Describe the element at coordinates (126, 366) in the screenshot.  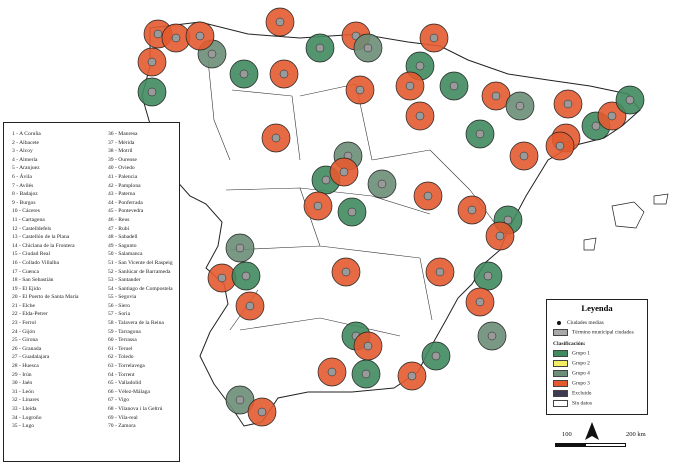
I see `city-index-item: 63 - Torrelavega` at that location.